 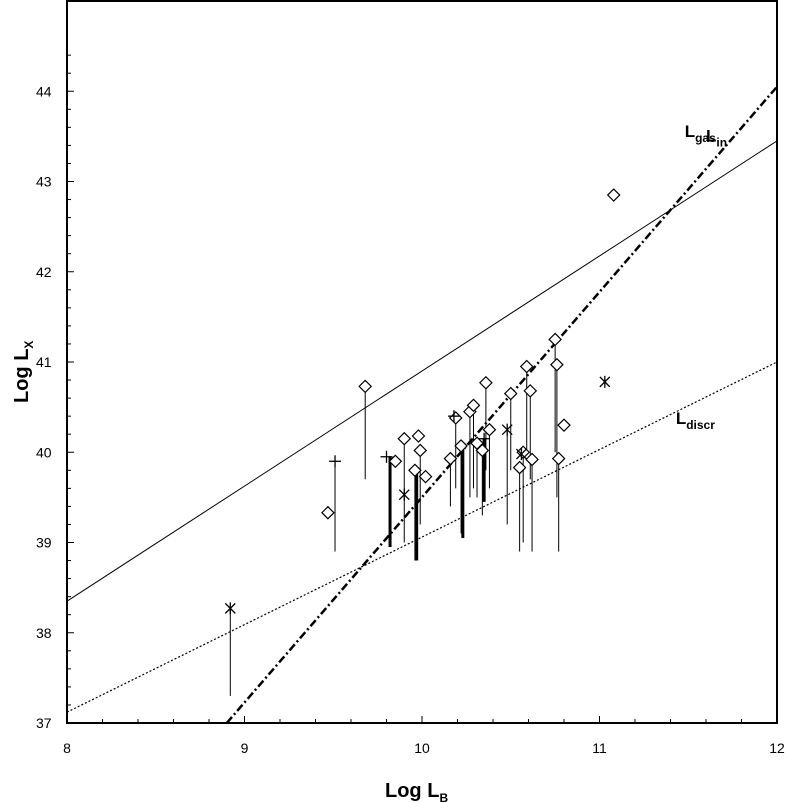 I want to click on y-tick-label: 38, so click(x=44, y=633).